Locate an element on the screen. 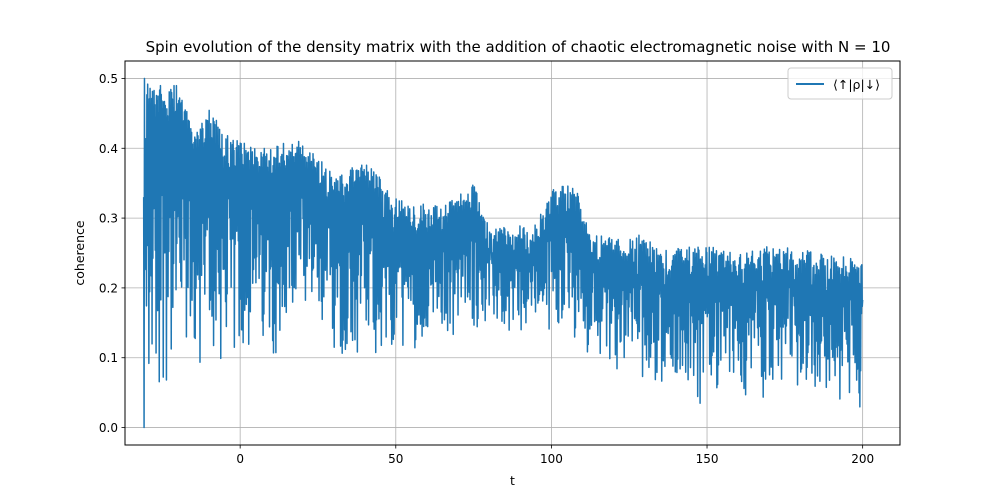  y-tick-label: 0.2 is located at coordinates (108, 288).